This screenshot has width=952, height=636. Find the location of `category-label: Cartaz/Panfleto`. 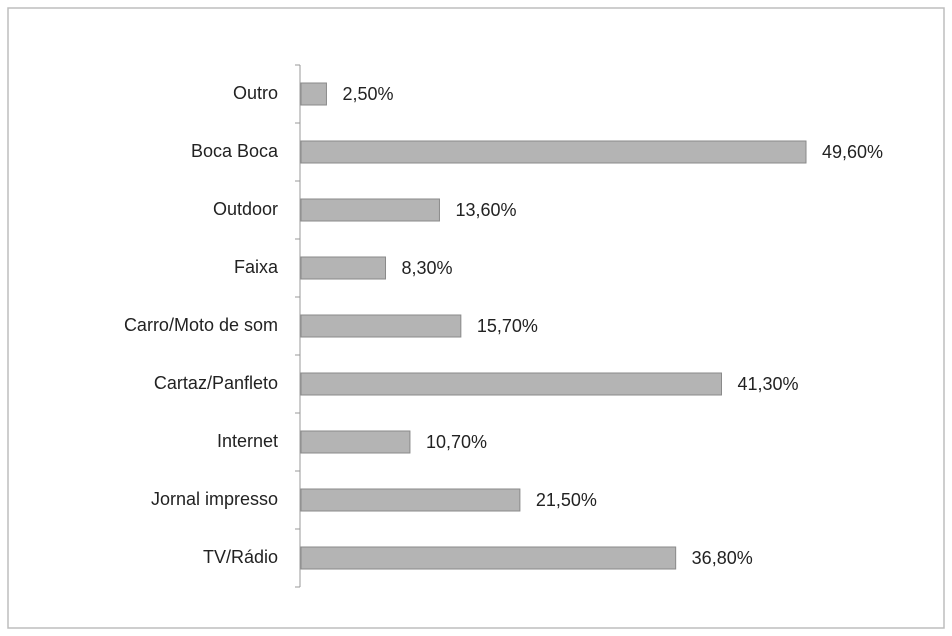

category-label: Cartaz/Panfleto is located at coordinates (216, 383).